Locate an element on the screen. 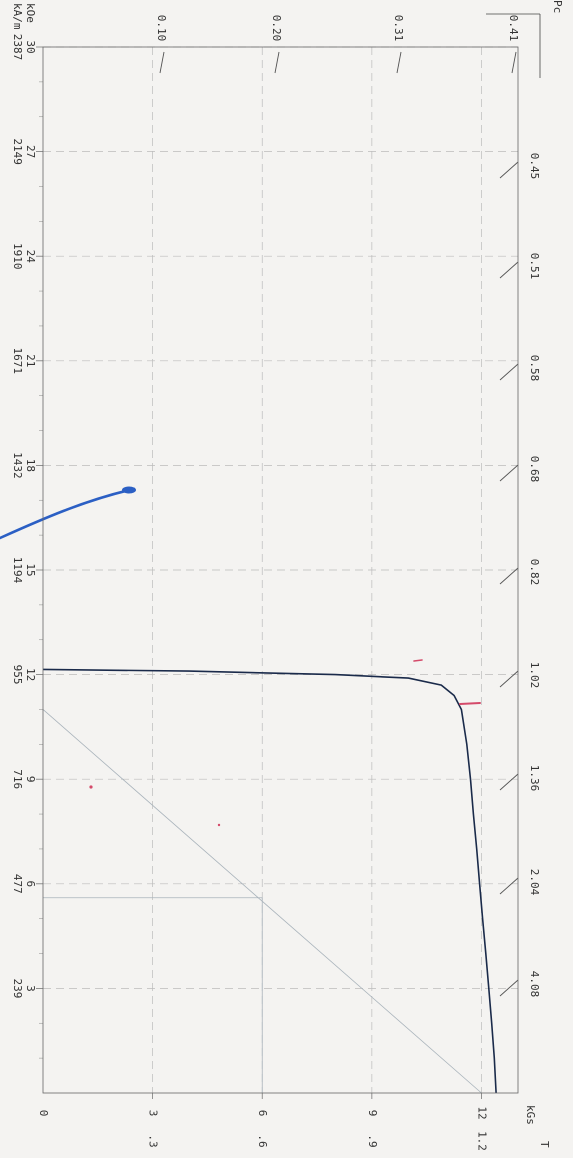  pc-tick-label-right: 0.82 is located at coordinates (534, 572).